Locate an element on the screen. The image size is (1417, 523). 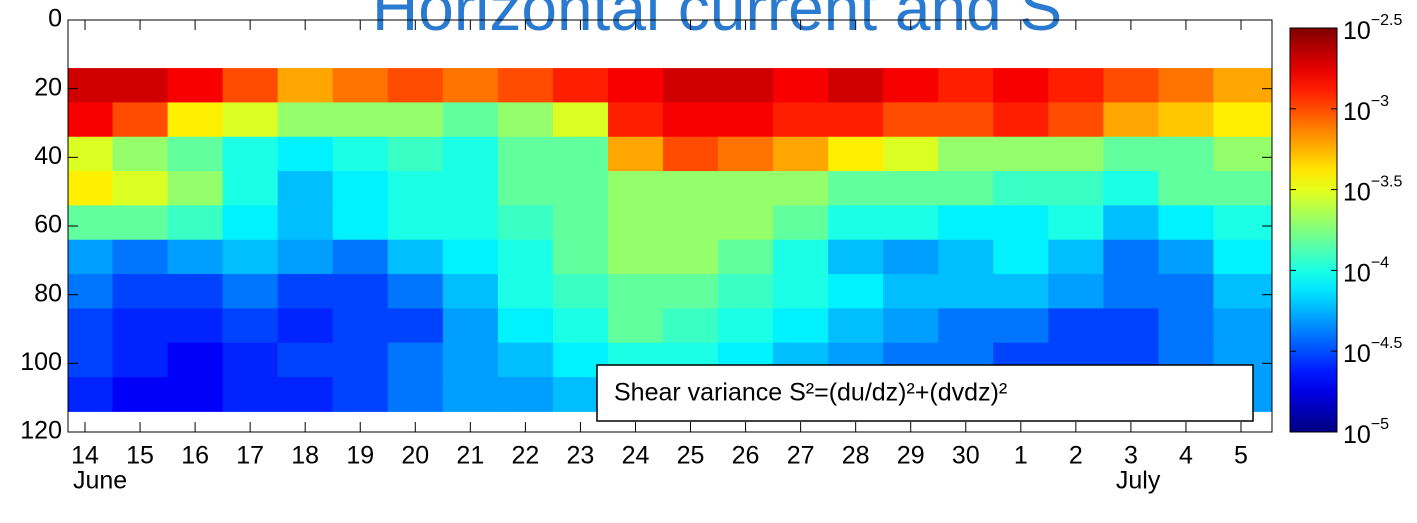
x-tick-label: 3 is located at coordinates (1131, 456).